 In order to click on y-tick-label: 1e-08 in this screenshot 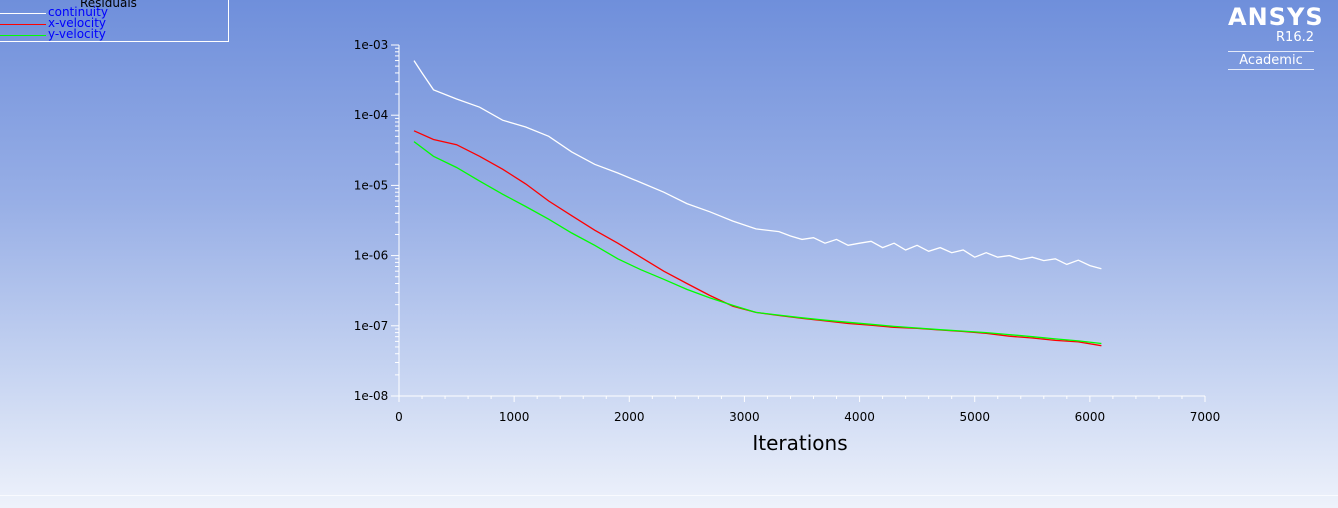, I will do `click(371, 396)`.